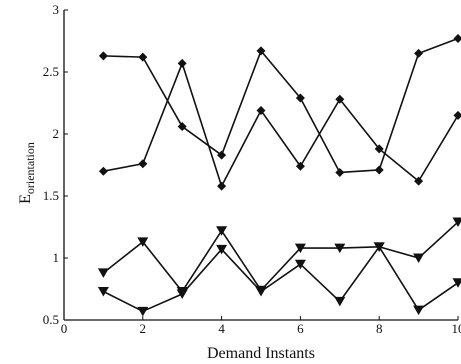 The height and width of the screenshot is (364, 461). Describe the element at coordinates (51, 319) in the screenshot. I see `y-tick-label: 0.5` at that location.